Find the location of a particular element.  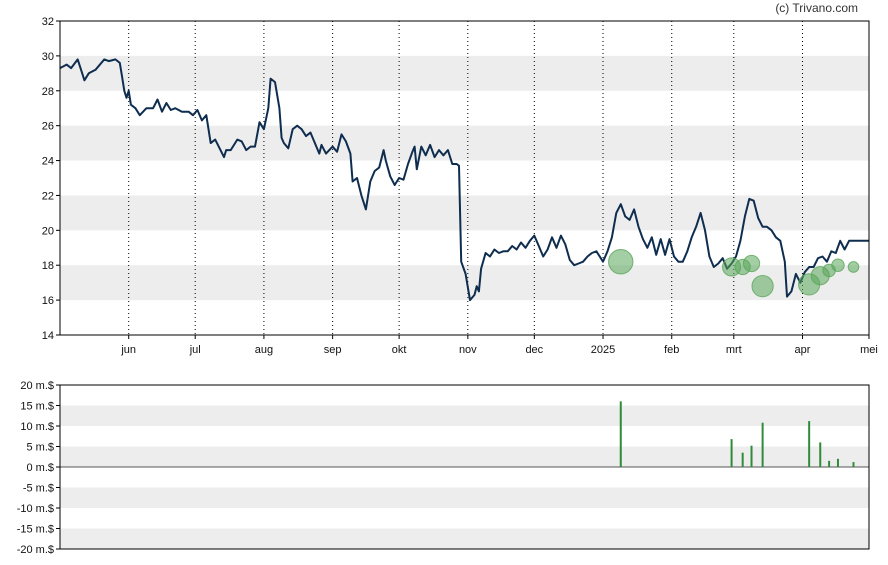

x-tick-label: aug is located at coordinates (264, 350).